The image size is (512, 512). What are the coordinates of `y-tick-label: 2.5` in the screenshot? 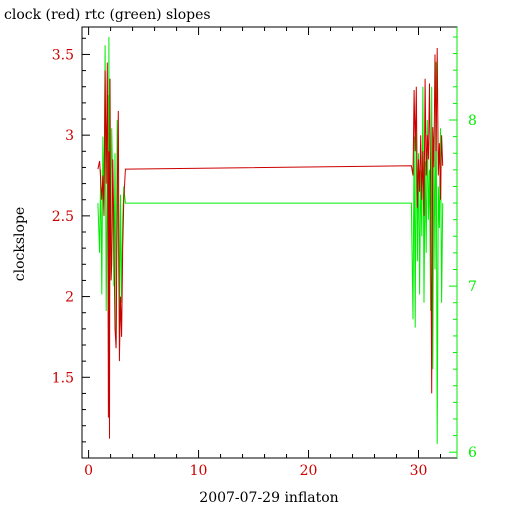 It's located at (63, 217).